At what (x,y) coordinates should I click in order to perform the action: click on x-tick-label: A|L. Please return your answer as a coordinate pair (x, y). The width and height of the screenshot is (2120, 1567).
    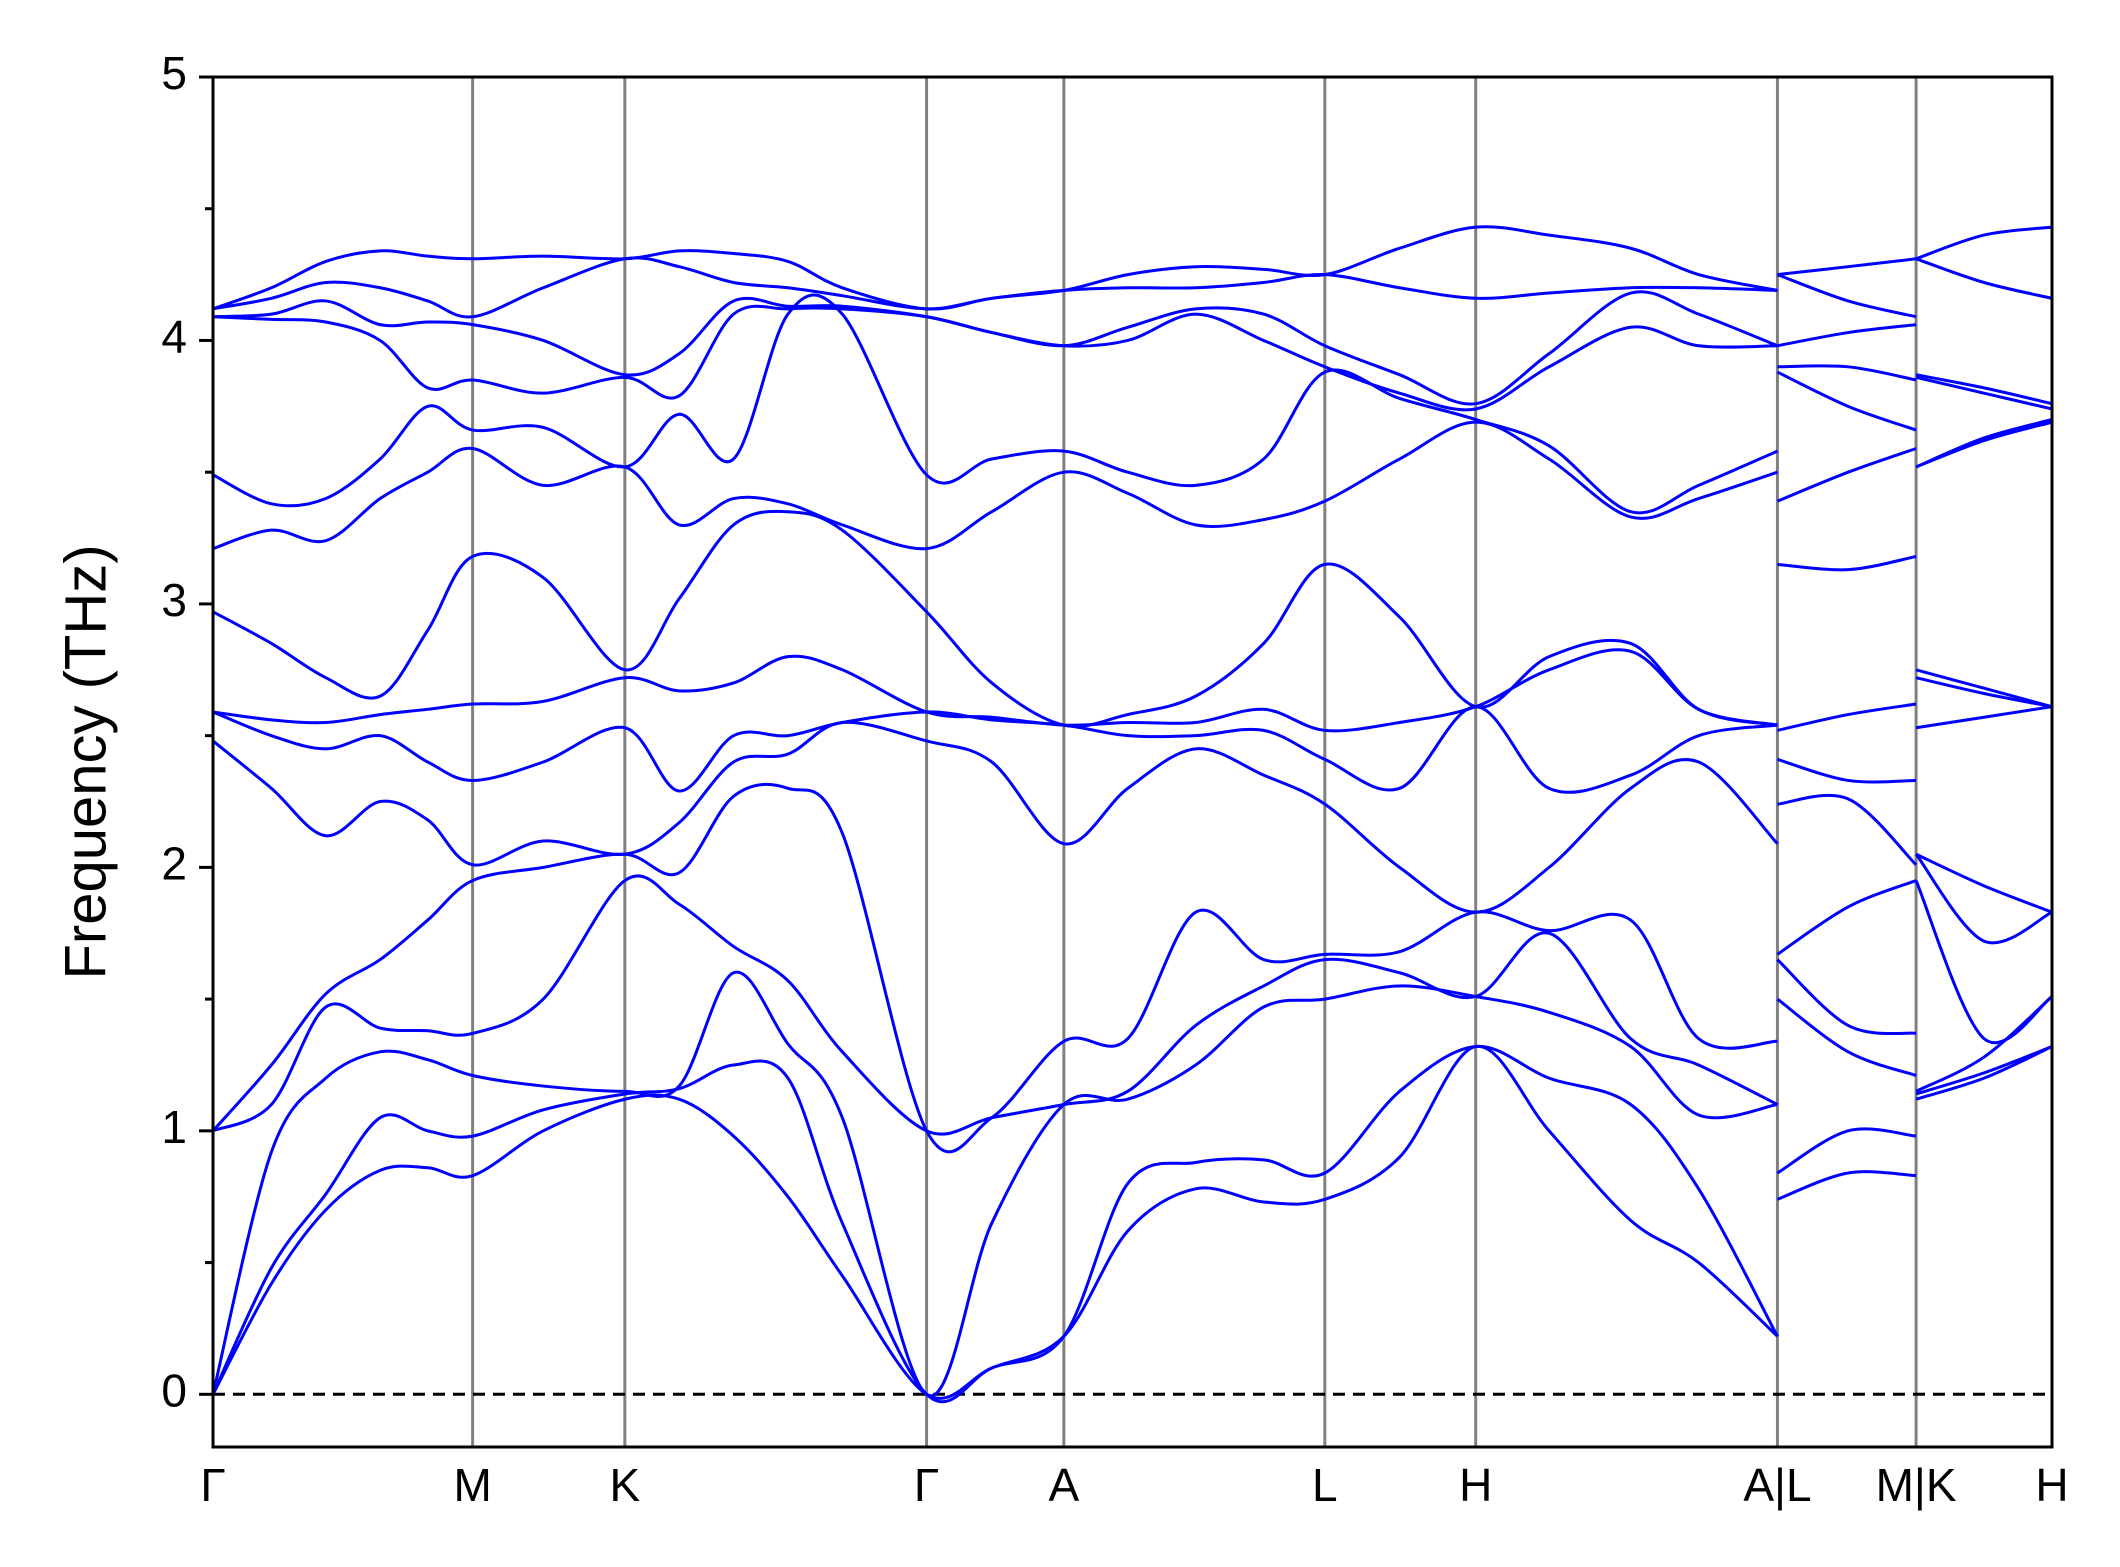
    Looking at the image, I should click on (1777, 1485).